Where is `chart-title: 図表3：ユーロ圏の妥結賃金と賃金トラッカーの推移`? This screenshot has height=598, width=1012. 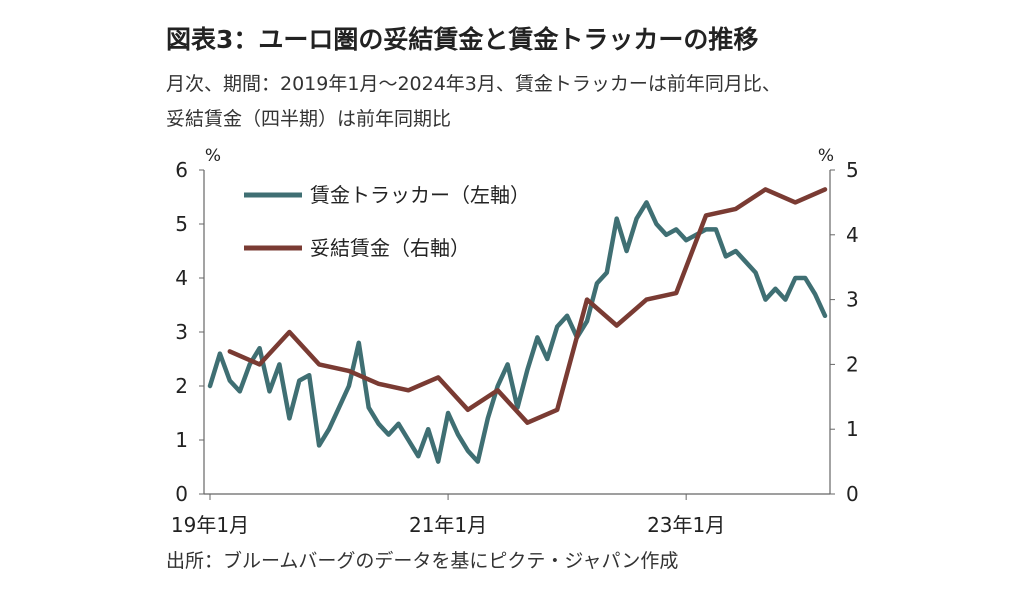 chart-title: 図表3：ユーロ圏の妥結賃金と賃金トラッカーの推移 is located at coordinates (462, 39).